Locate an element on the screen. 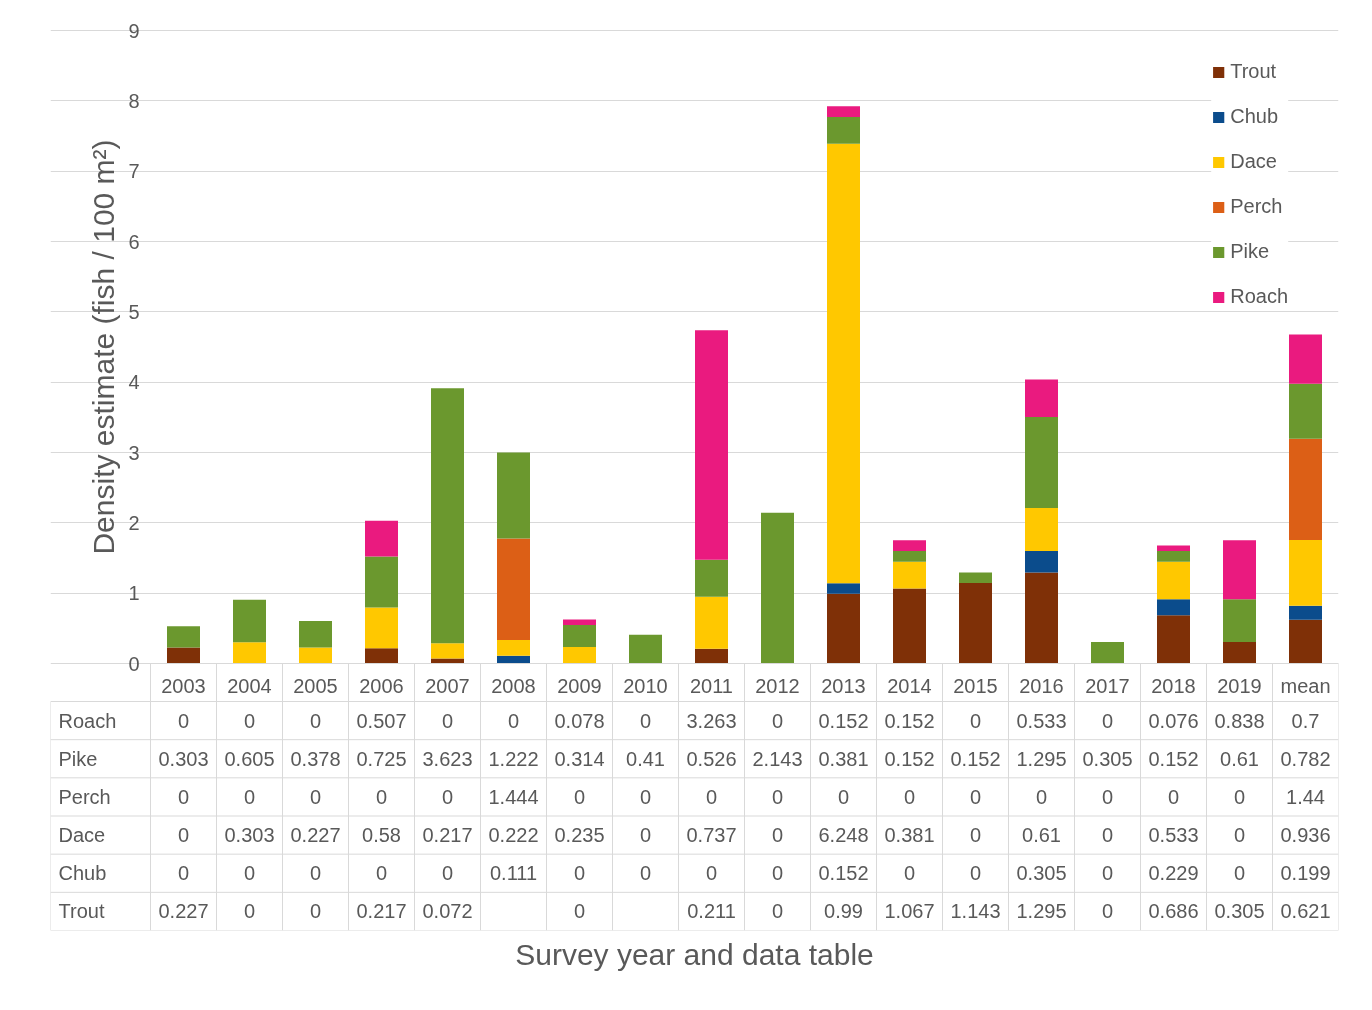 The width and height of the screenshot is (1372, 1010). data-label: 3.263 is located at coordinates (711, 720).